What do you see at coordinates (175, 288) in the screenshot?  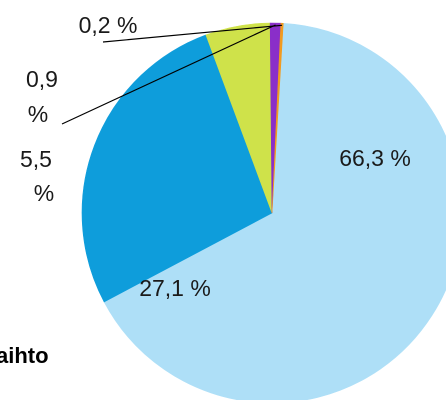 I see `slice-label-27-1: 27,1 %` at bounding box center [175, 288].